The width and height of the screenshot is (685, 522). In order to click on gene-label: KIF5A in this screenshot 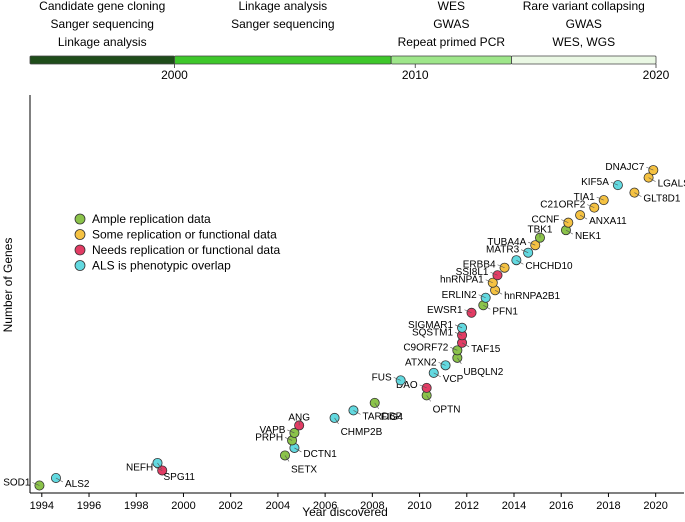, I will do `click(595, 182)`.